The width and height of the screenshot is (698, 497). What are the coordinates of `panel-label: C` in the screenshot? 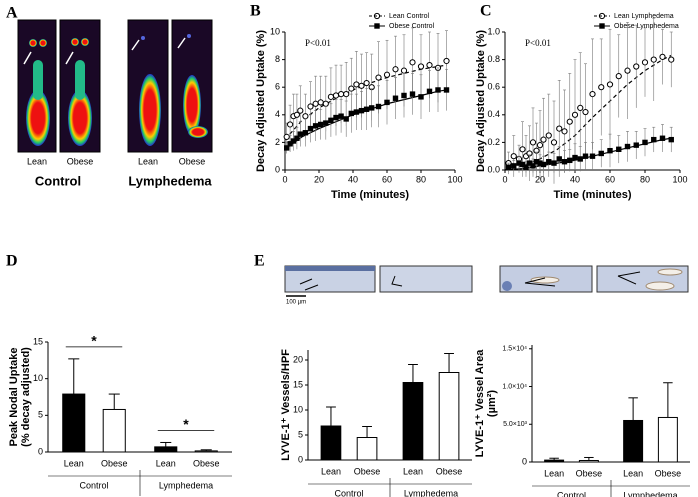 It's located at (486, 11).